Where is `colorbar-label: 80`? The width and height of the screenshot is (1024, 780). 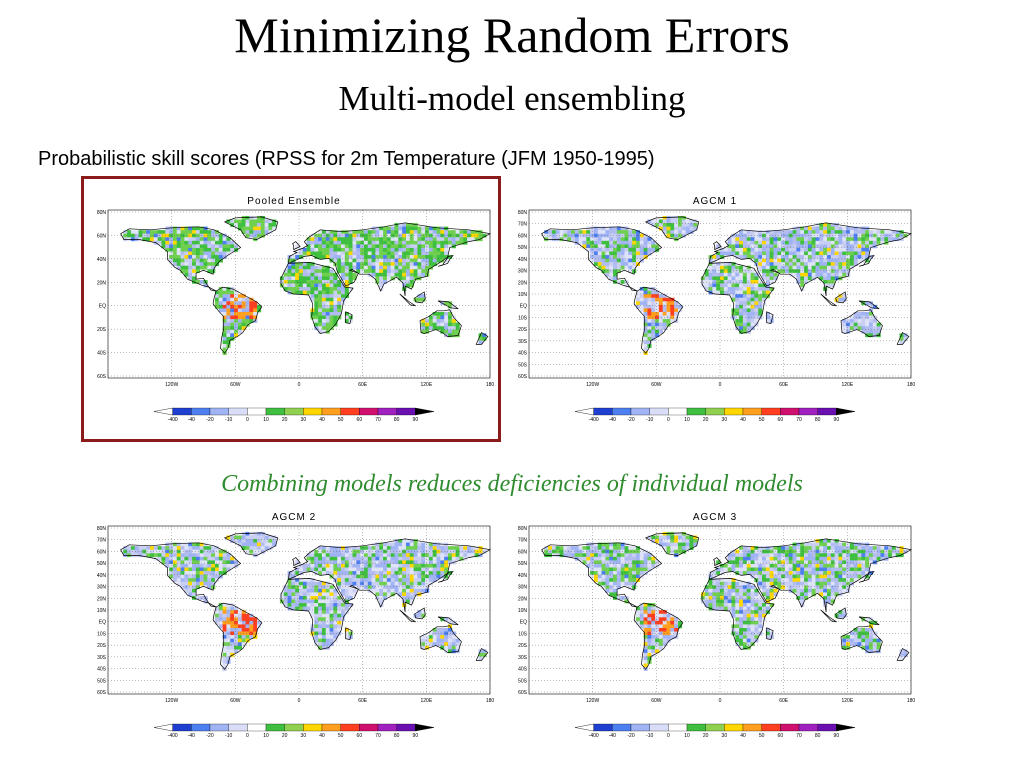 colorbar-label: 80 is located at coordinates (397, 736).